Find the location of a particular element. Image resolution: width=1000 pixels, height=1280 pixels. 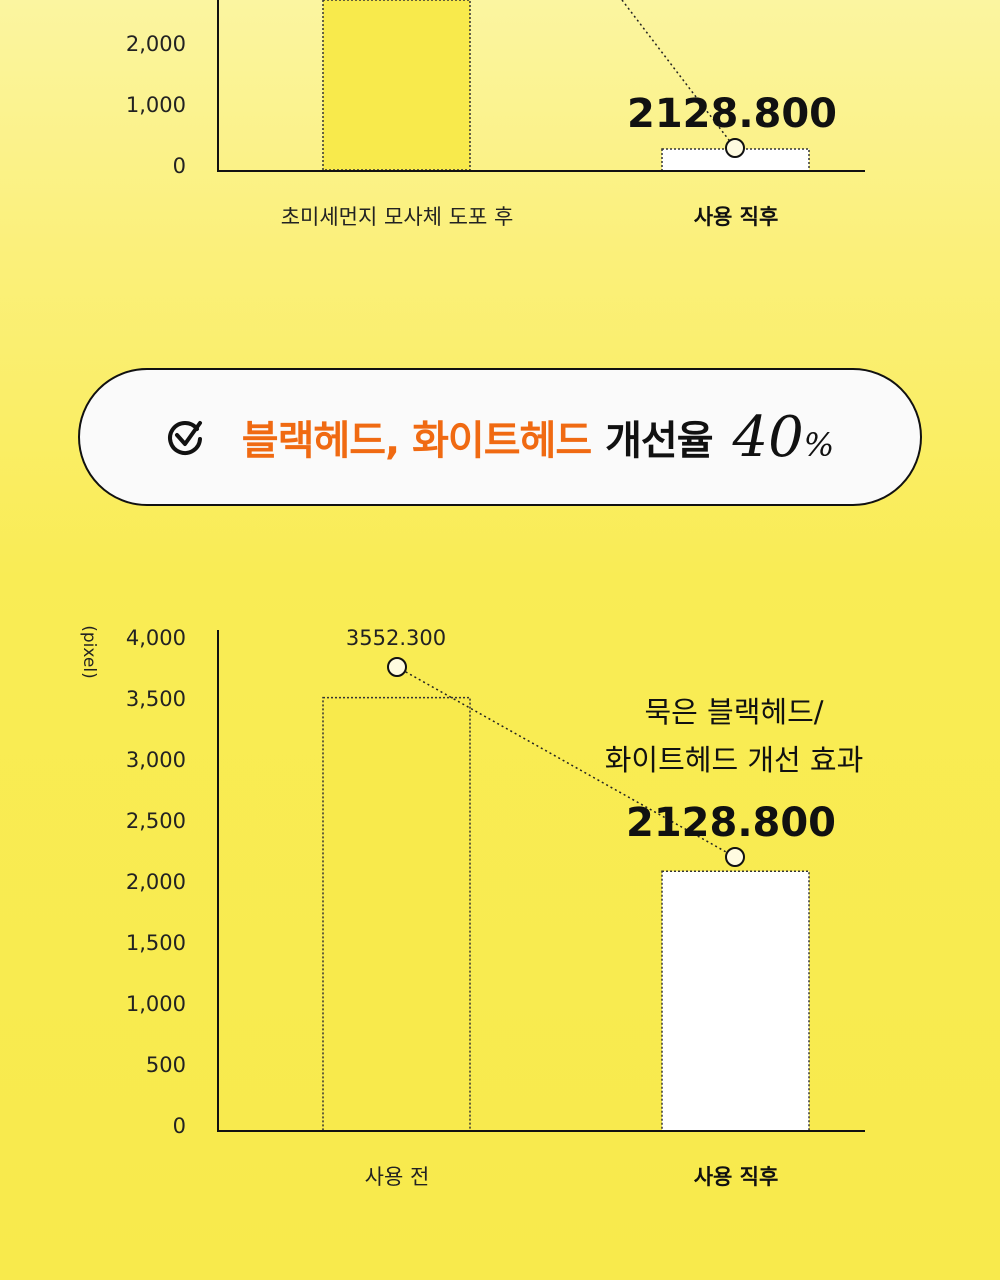

chart2-category-1: 사용 전 is located at coordinates (397, 1177).